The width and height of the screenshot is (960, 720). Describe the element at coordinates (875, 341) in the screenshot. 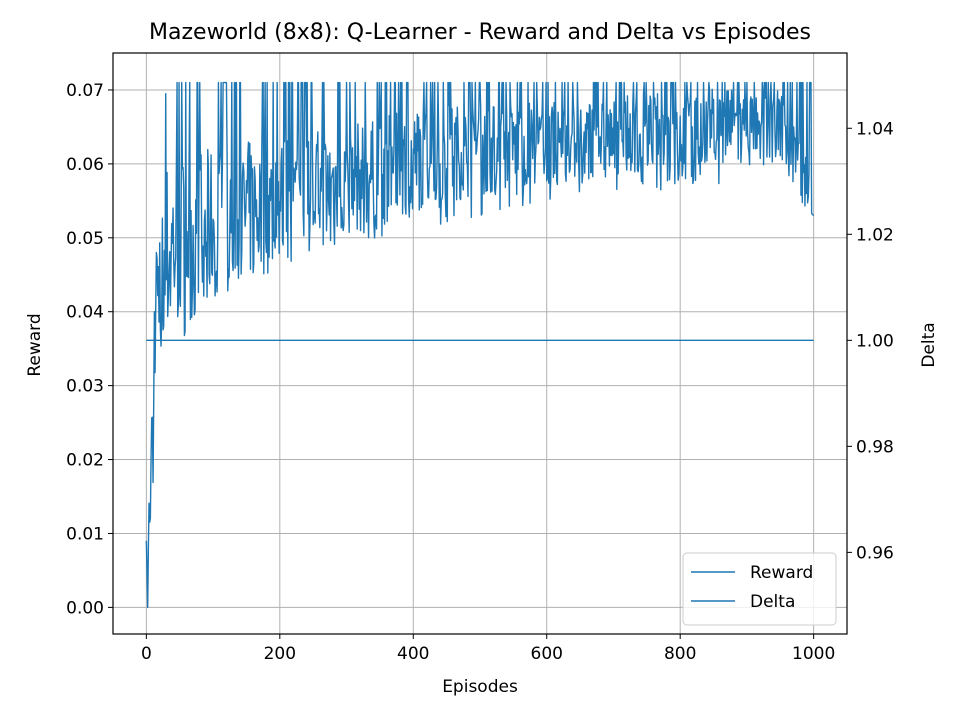

I see `y2-tick-label: 1.00` at that location.